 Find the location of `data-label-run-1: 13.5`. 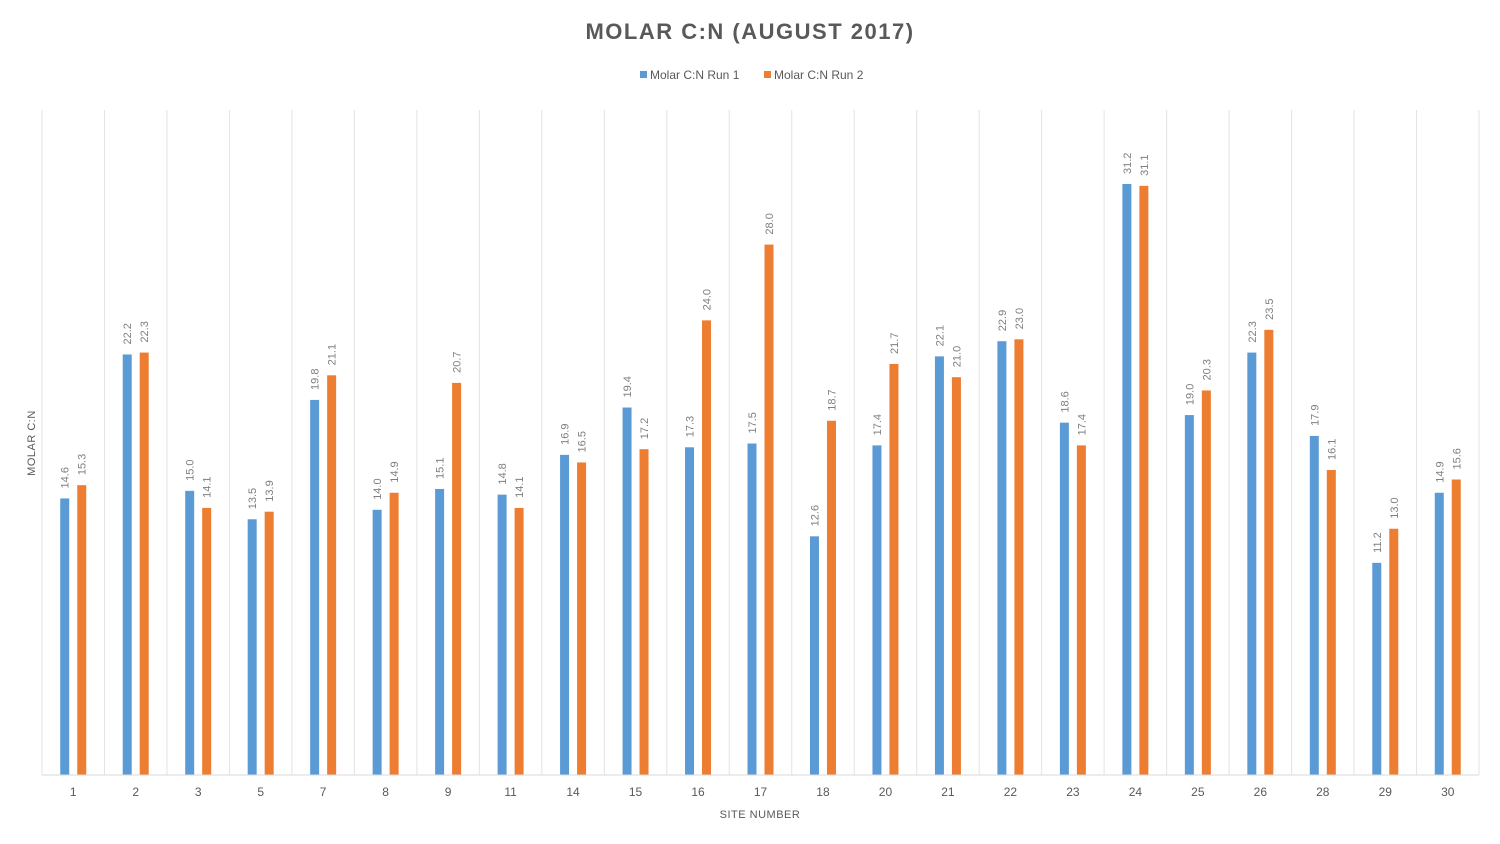

data-label-run-1: 13.5 is located at coordinates (253, 498).